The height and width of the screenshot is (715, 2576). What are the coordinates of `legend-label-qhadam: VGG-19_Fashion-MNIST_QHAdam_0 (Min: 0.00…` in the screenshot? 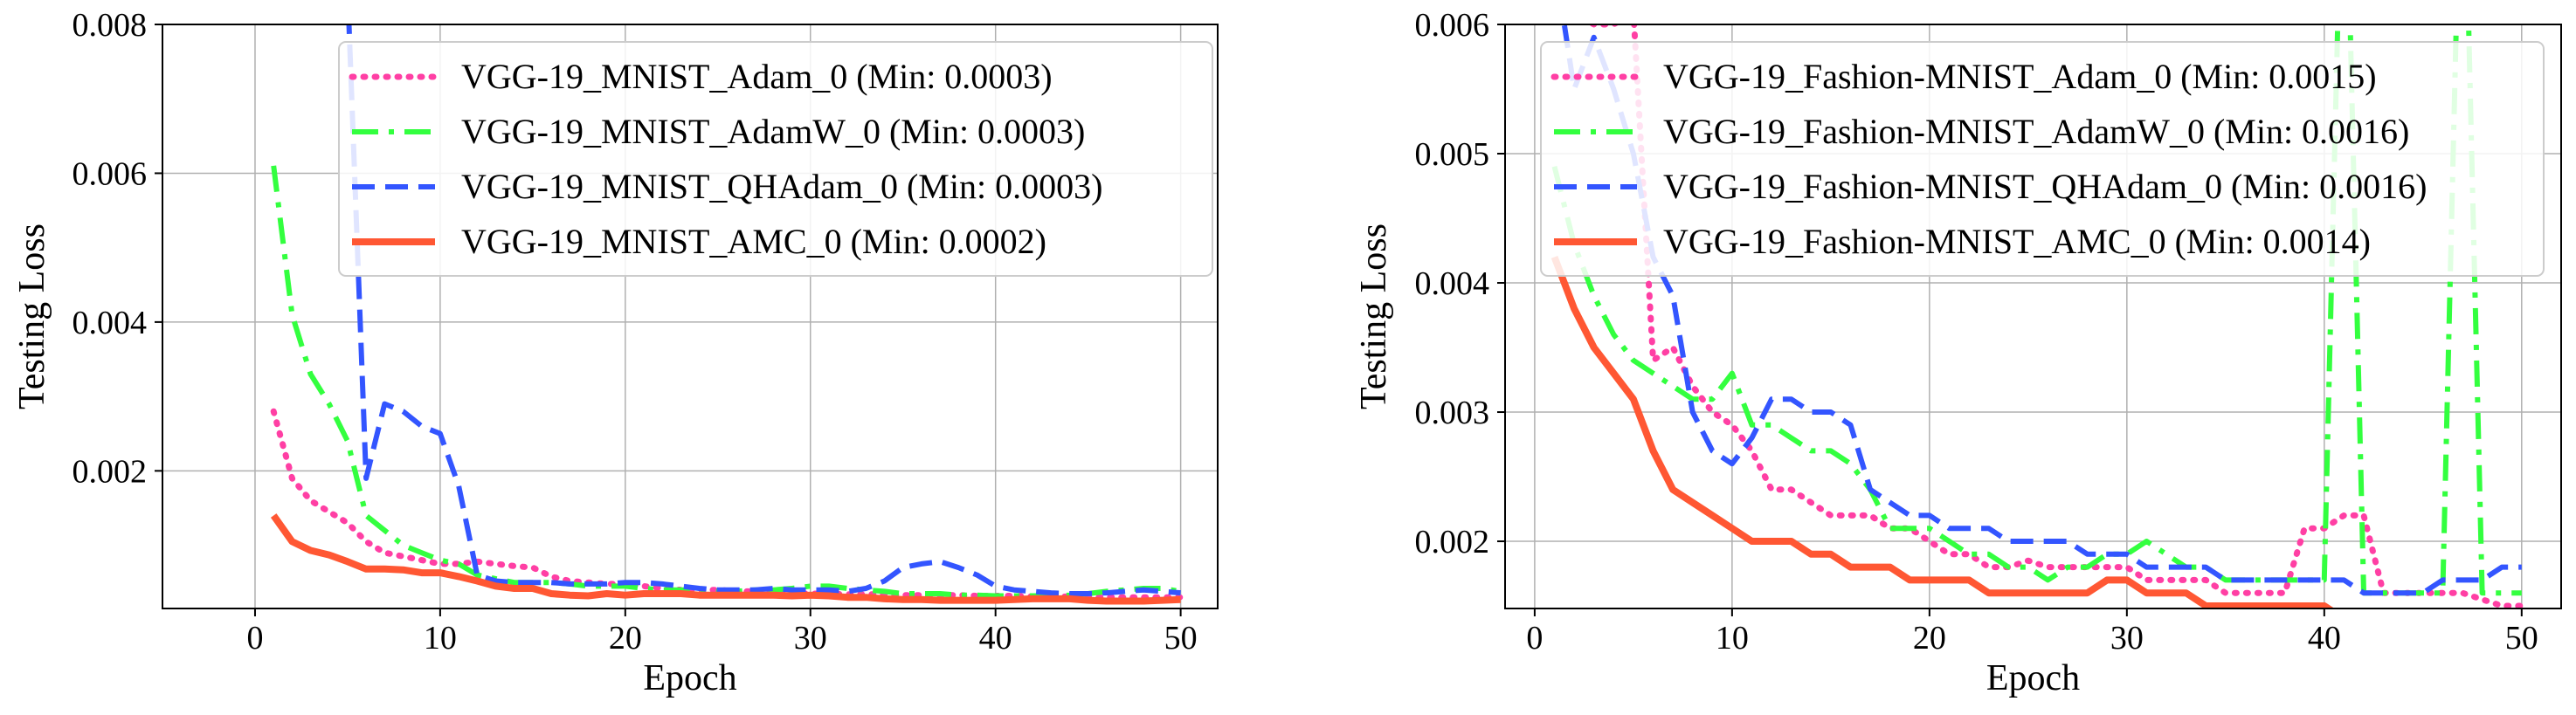 It's located at (2045, 186).